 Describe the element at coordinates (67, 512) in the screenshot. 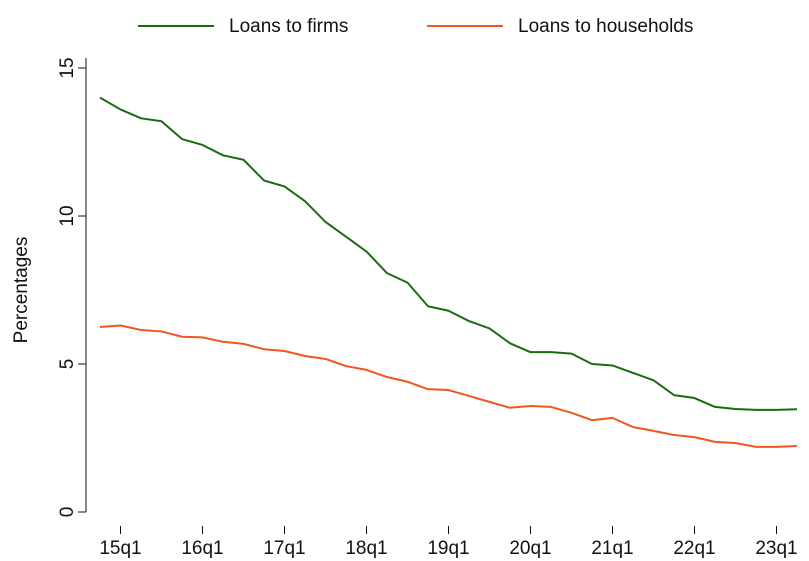

I see `y-tick-label: 0` at that location.